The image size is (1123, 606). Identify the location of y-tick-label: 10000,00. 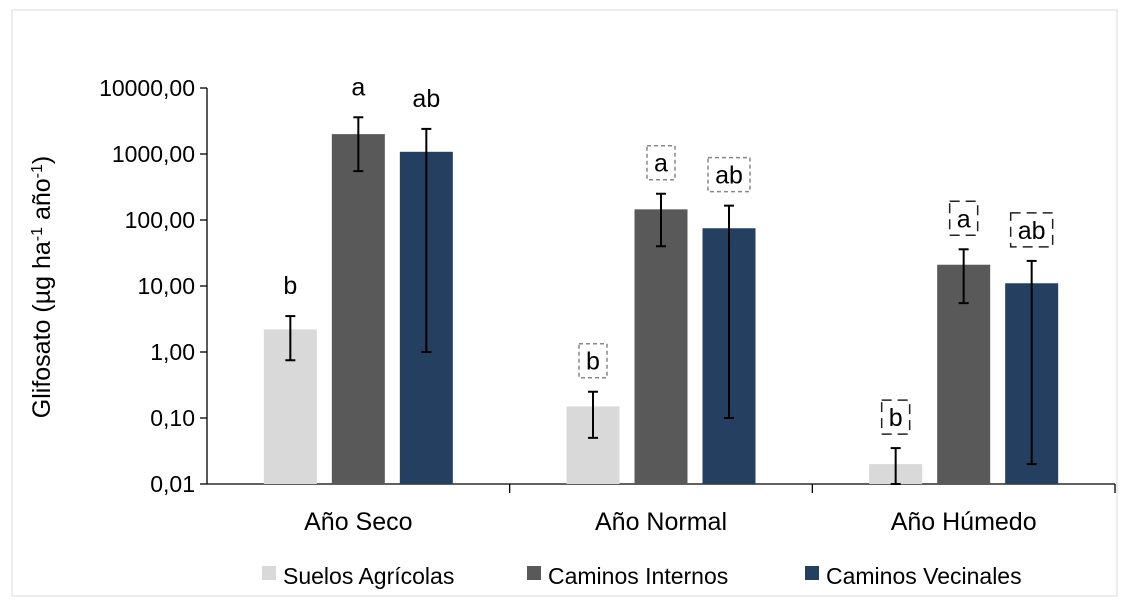
(147, 88).